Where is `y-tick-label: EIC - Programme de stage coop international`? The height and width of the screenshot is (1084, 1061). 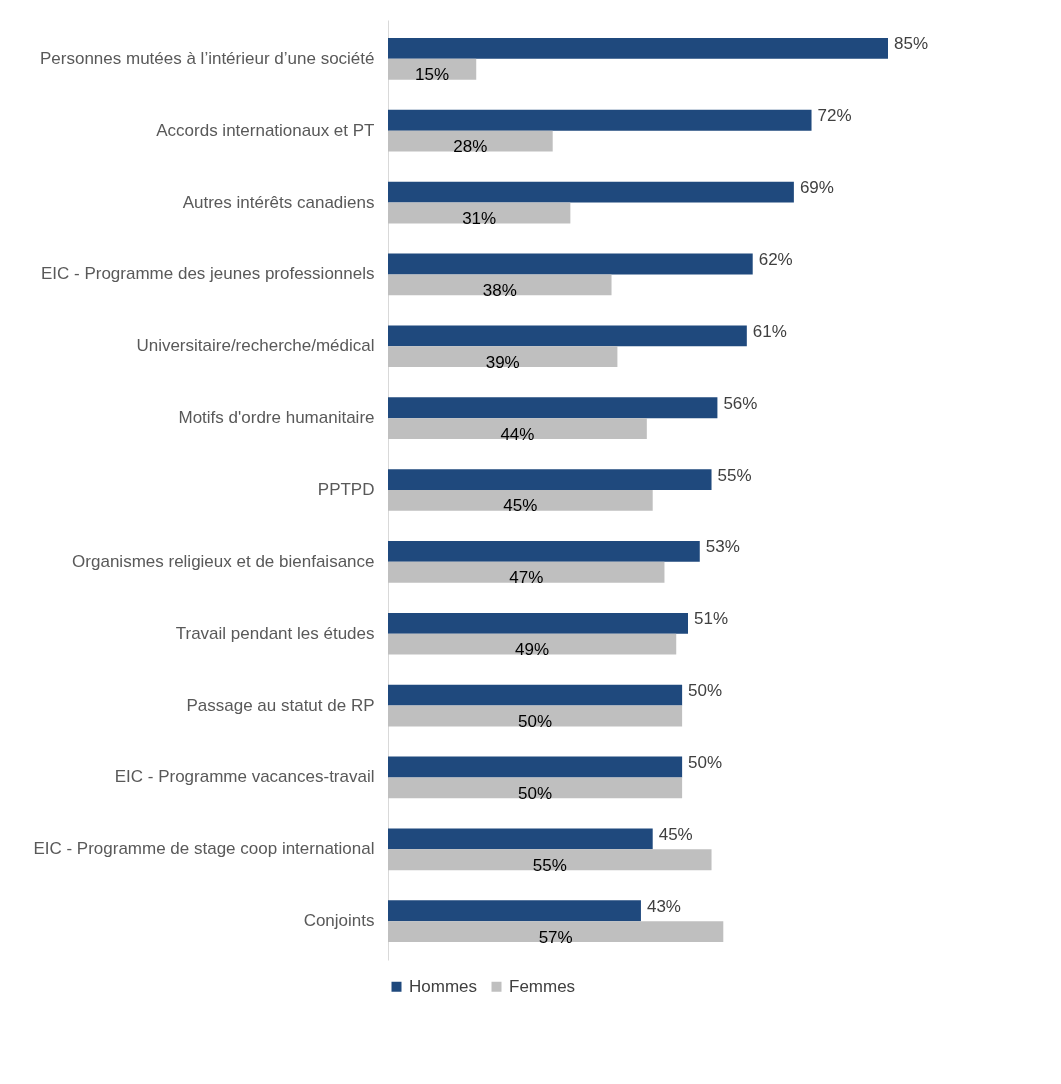
y-tick-label: EIC - Programme de stage coop international is located at coordinates (204, 849).